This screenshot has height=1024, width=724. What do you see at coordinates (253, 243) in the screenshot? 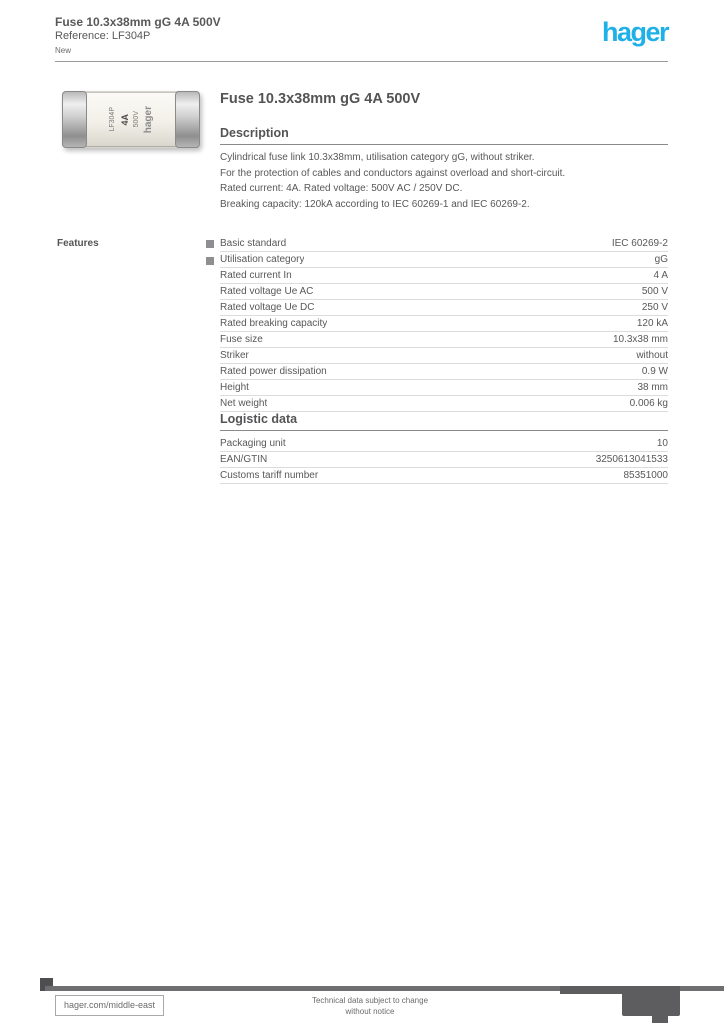
I see `spec-key: Basic standard` at bounding box center [253, 243].